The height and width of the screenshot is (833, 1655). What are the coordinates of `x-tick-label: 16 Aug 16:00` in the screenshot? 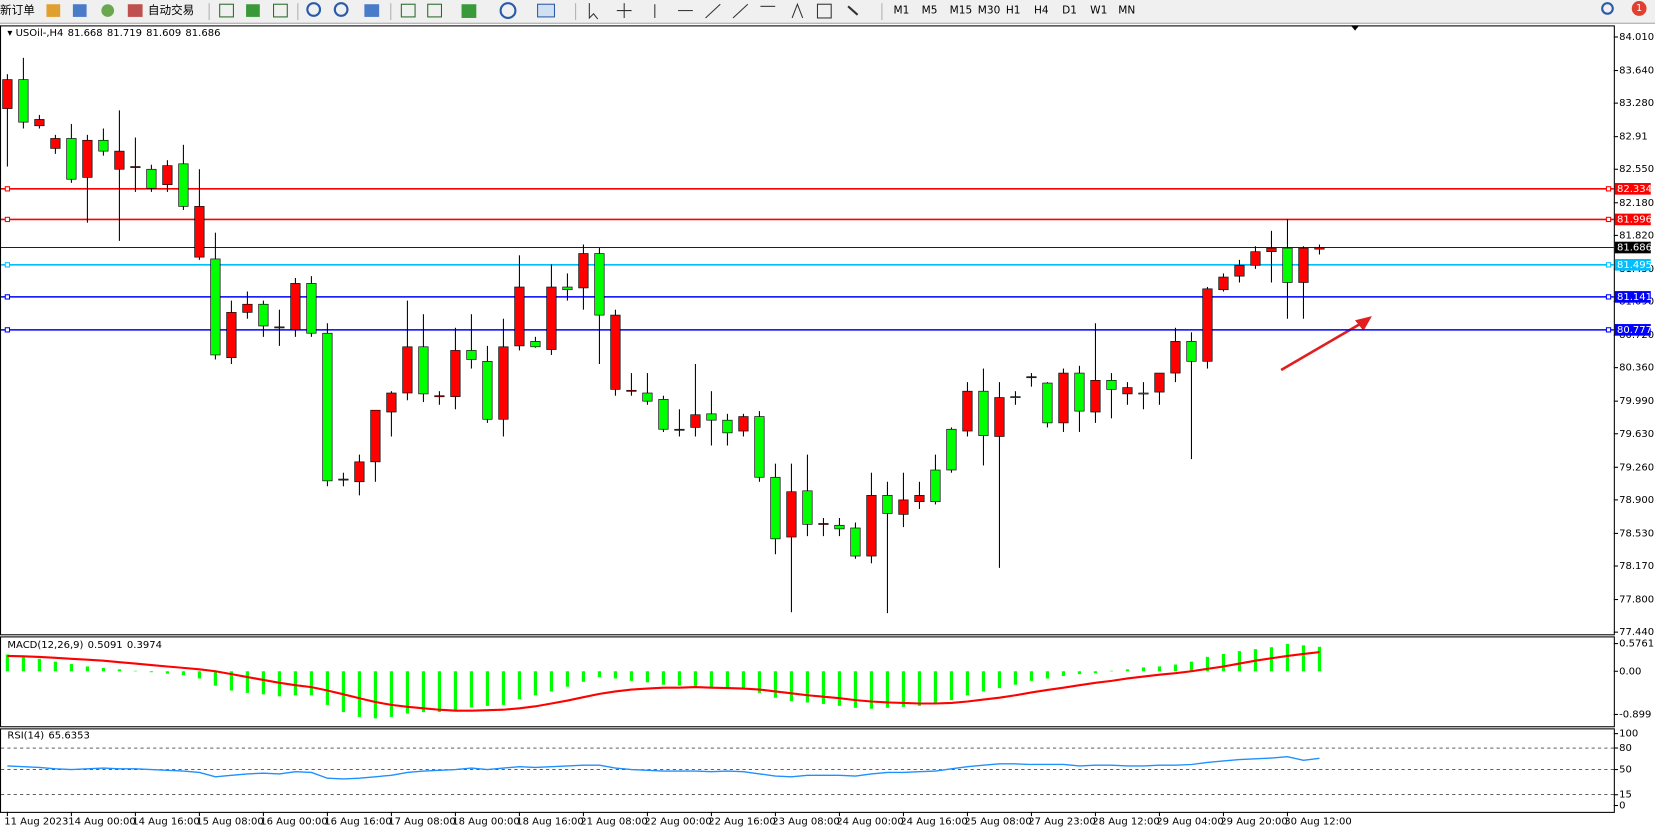 It's located at (358, 821).